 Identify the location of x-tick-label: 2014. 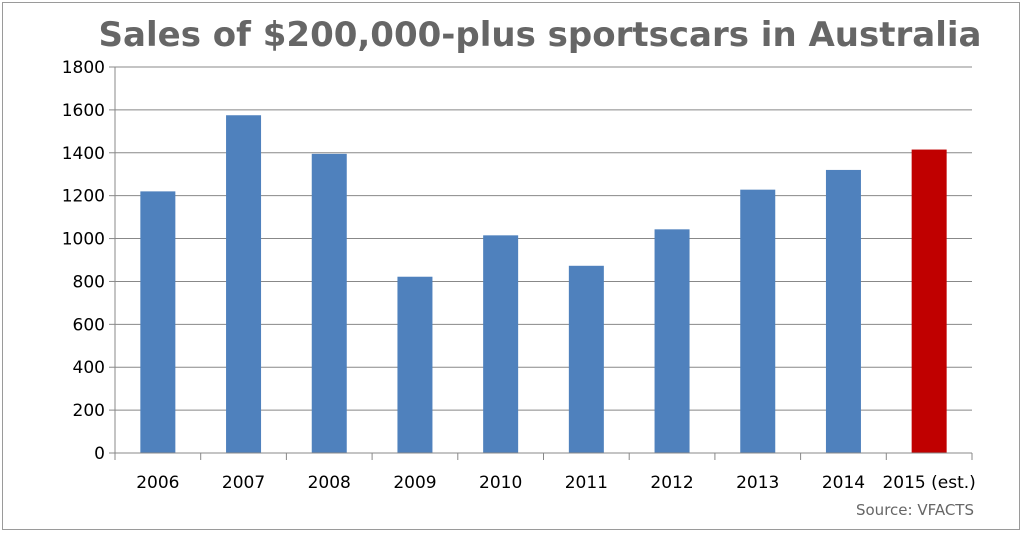
(843, 483).